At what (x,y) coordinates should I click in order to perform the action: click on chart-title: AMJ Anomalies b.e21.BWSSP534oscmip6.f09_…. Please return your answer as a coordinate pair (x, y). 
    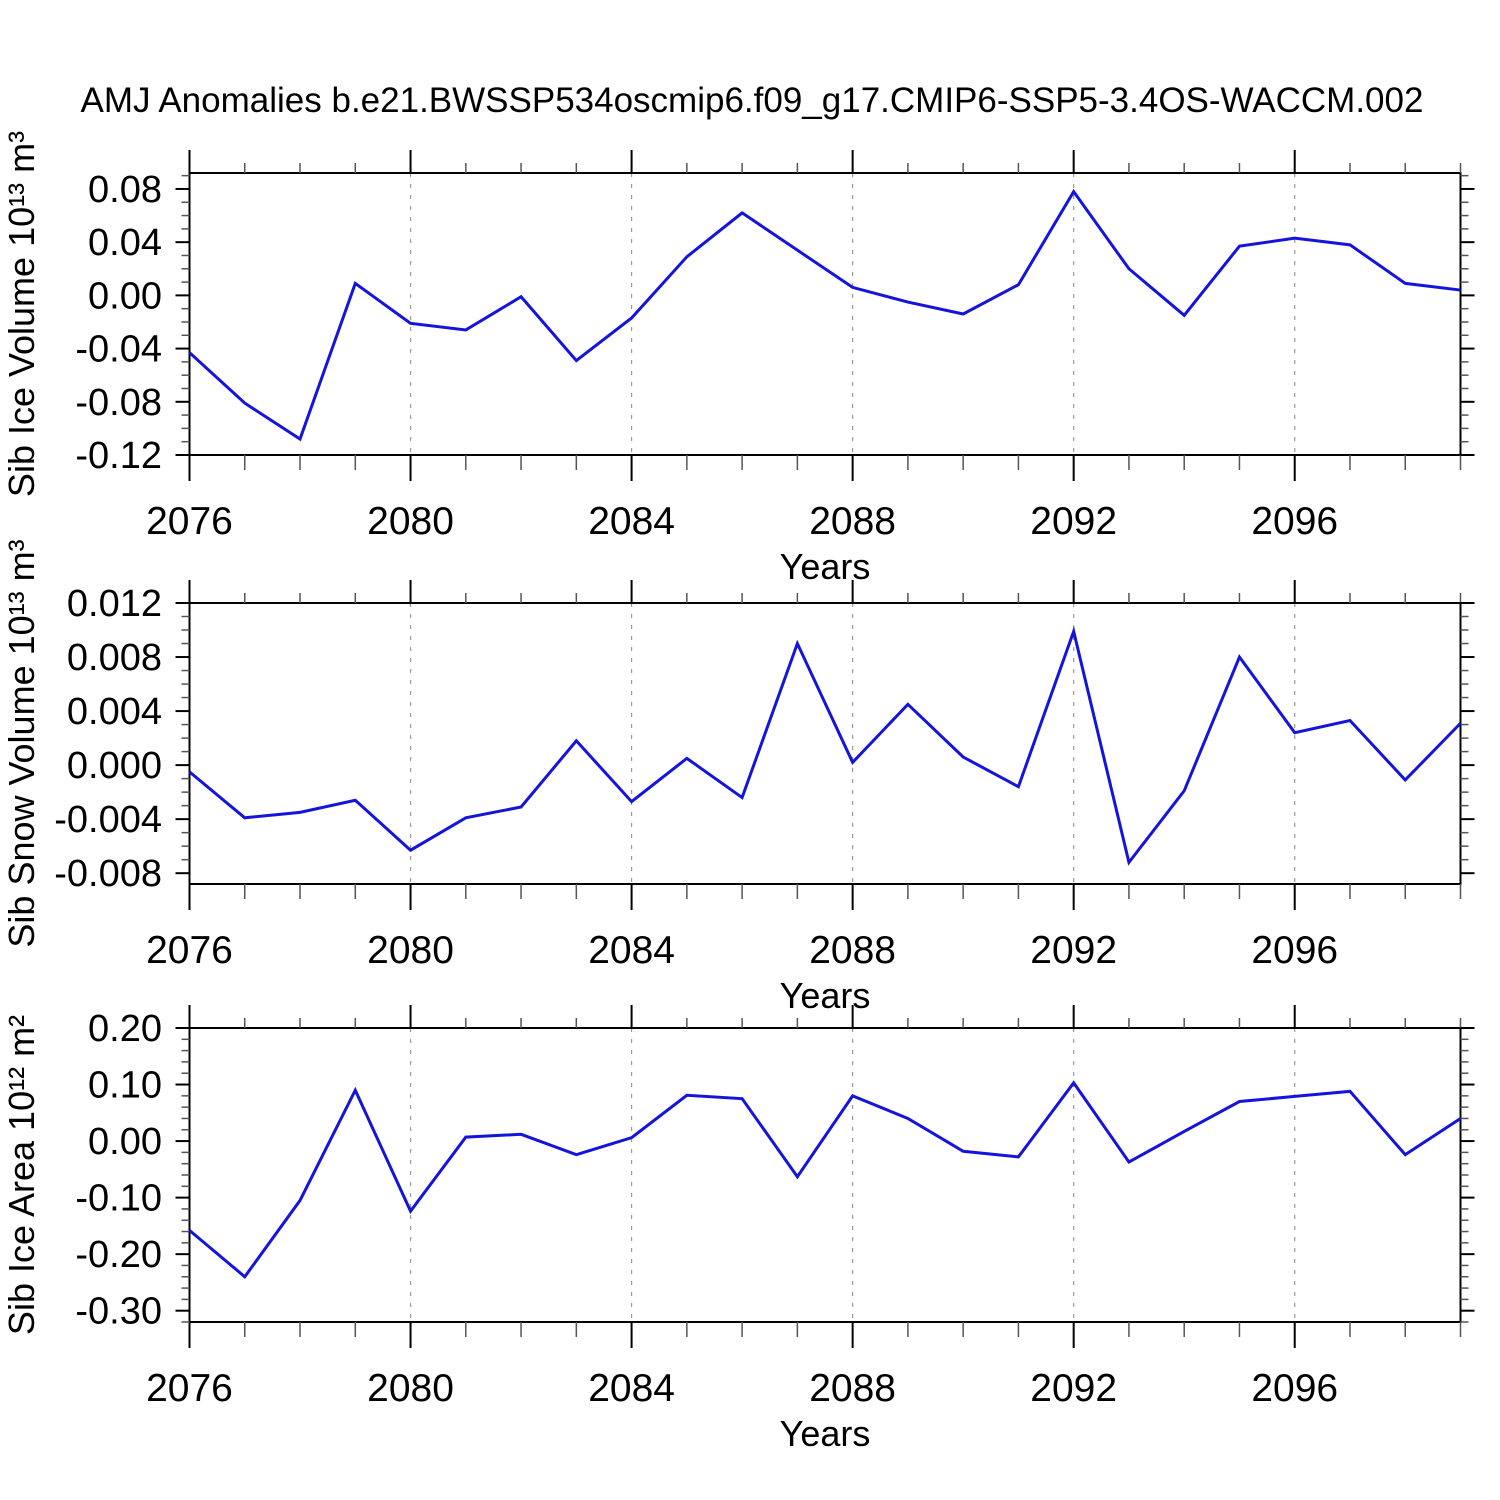
    Looking at the image, I should click on (752, 100).